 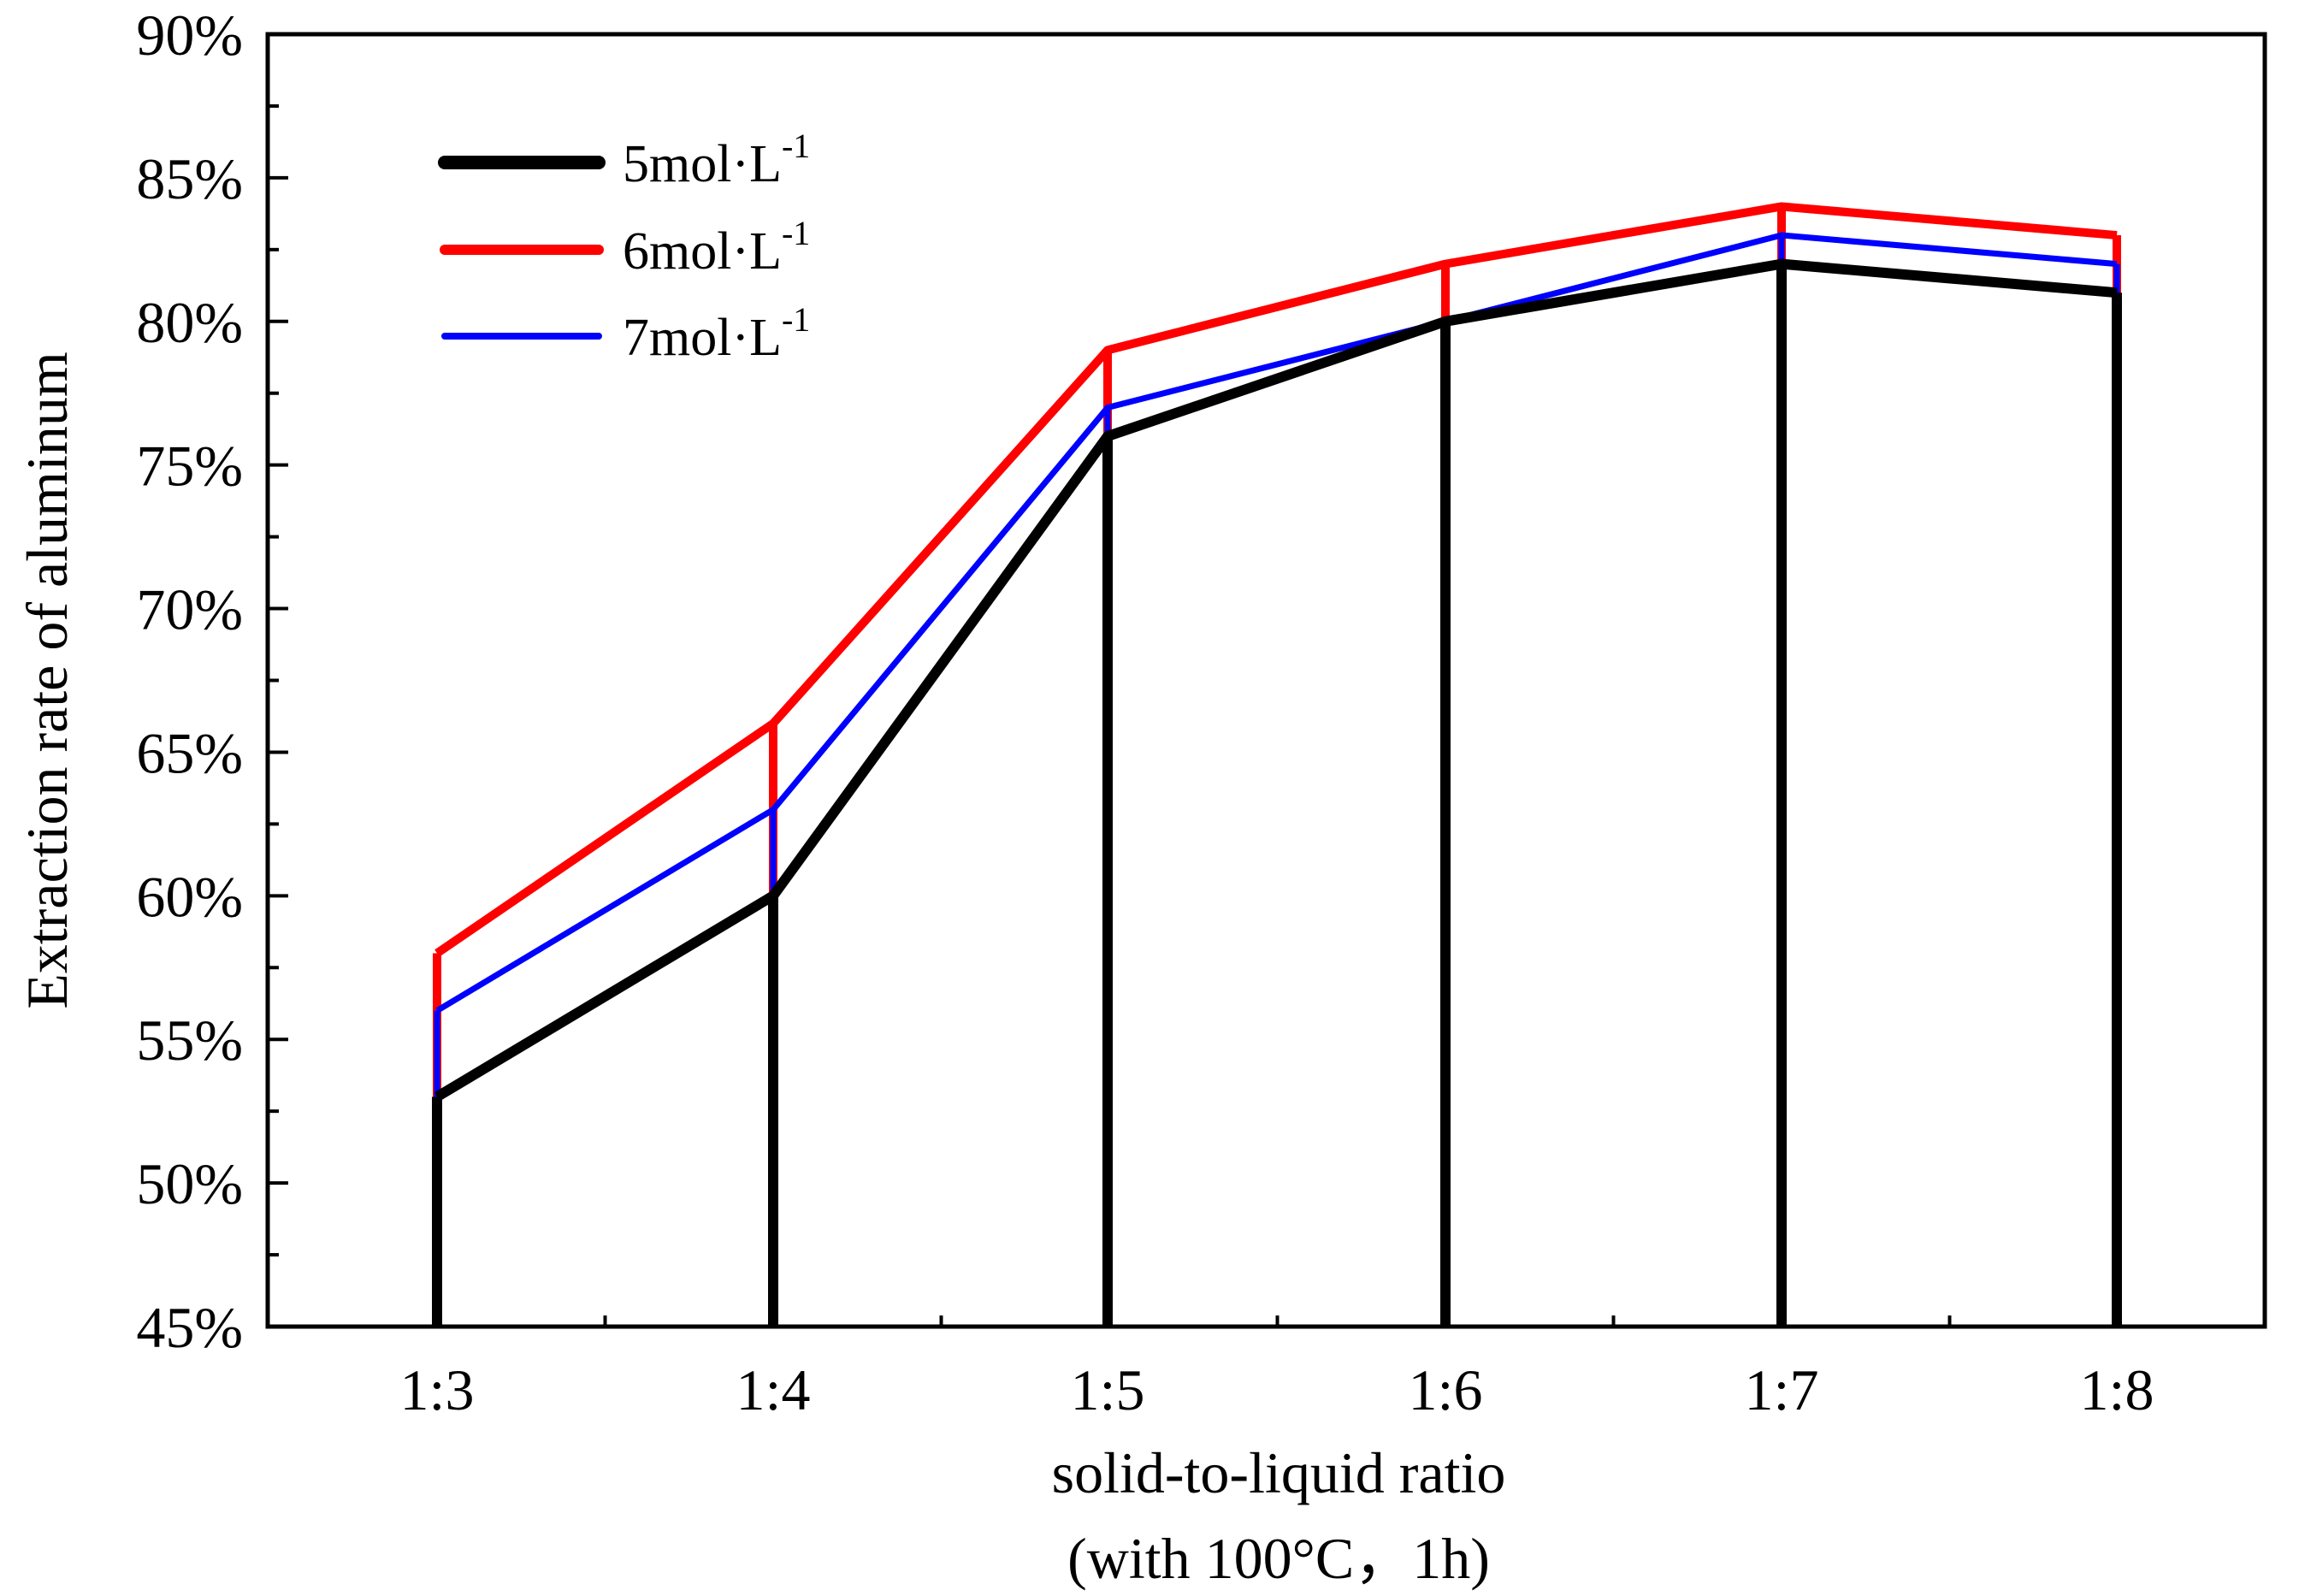 What do you see at coordinates (716, 160) in the screenshot?
I see `legend-label: 5mol·L-1` at bounding box center [716, 160].